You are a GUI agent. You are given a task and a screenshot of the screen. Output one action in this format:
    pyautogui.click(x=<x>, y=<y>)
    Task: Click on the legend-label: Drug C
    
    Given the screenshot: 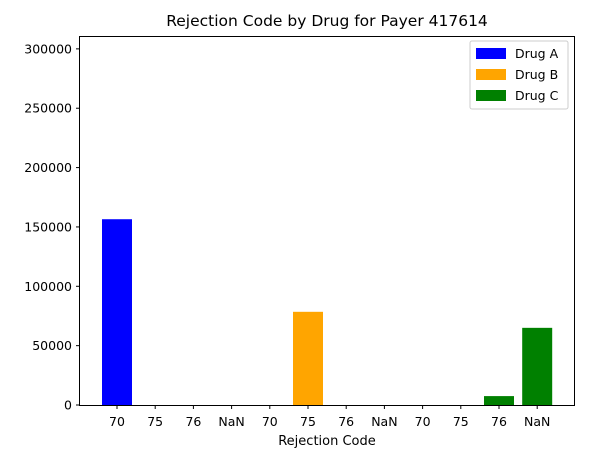 What is the action you would take?
    pyautogui.click(x=537, y=95)
    